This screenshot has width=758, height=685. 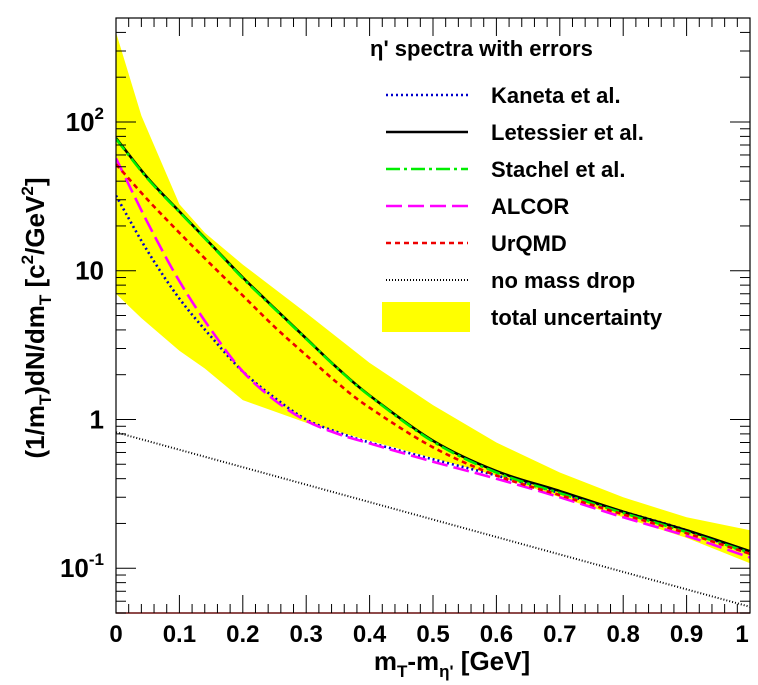 What do you see at coordinates (432, 634) in the screenshot?
I see `x-tick-label: 0.5` at bounding box center [432, 634].